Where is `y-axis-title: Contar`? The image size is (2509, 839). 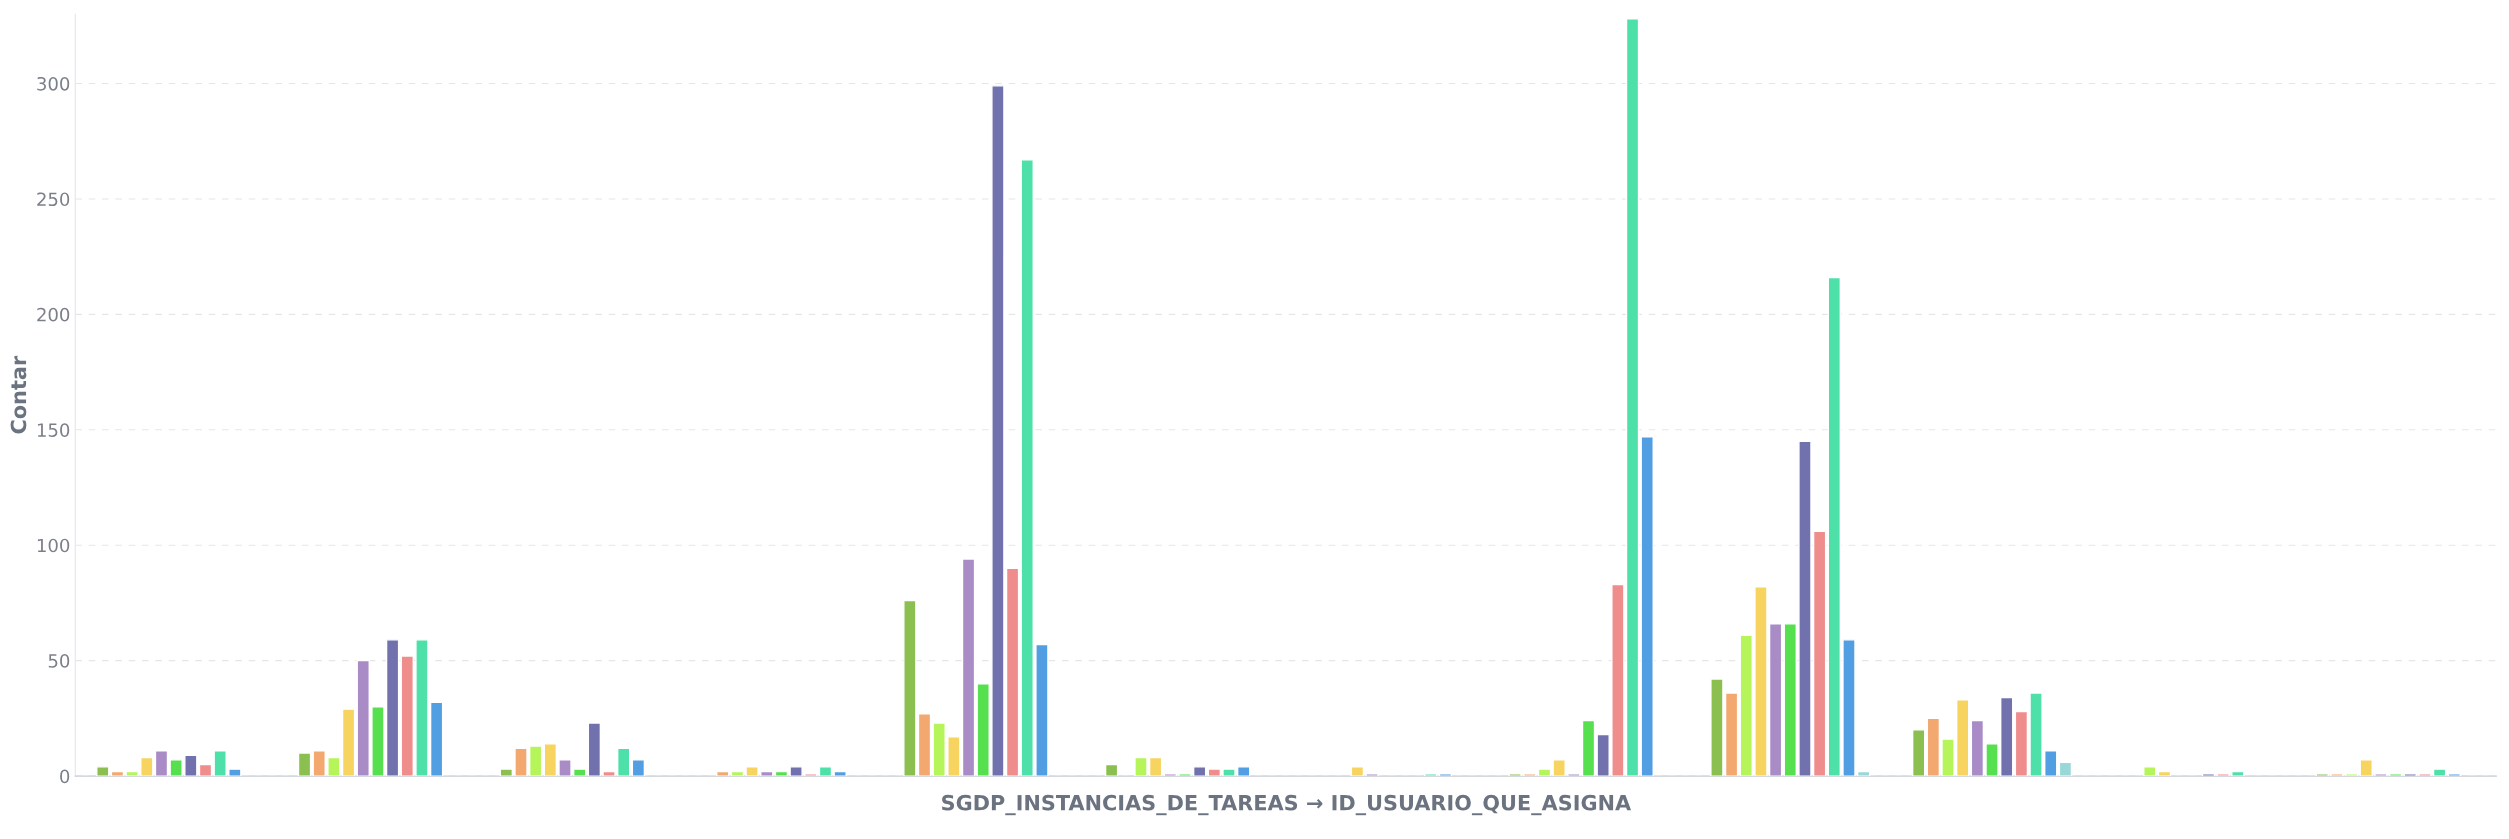 y-axis-title: Contar is located at coordinates (18, 394).